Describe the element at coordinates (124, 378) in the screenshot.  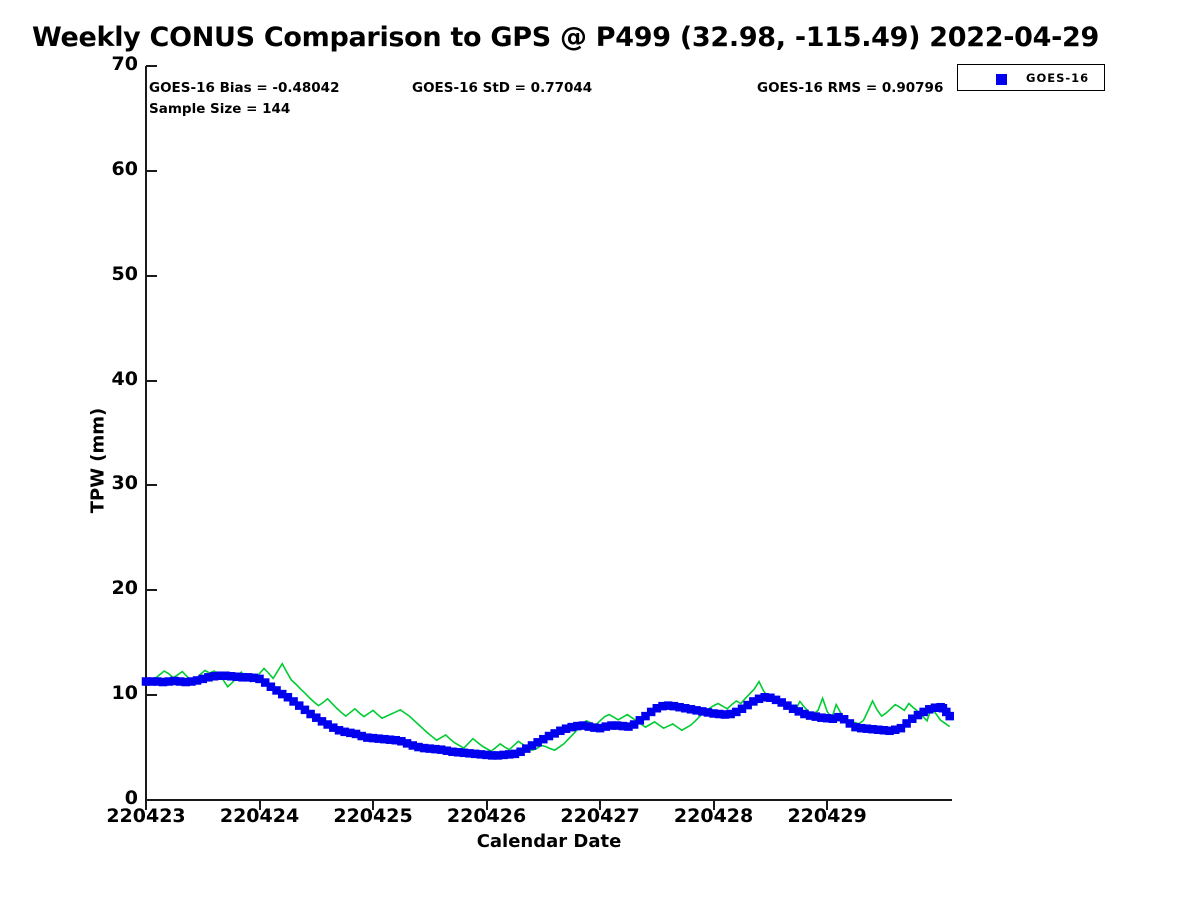
I see `y-tick-label: 40` at that location.